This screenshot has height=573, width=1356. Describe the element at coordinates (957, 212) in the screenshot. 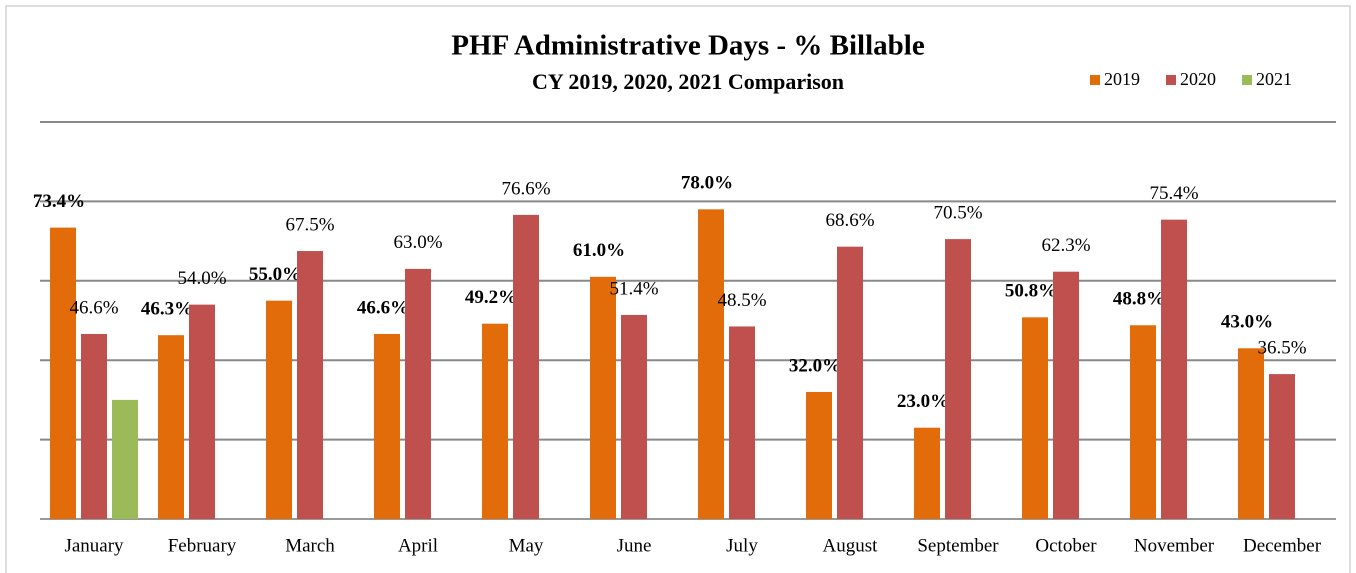

I see `data-label: 70.5%` at that location.